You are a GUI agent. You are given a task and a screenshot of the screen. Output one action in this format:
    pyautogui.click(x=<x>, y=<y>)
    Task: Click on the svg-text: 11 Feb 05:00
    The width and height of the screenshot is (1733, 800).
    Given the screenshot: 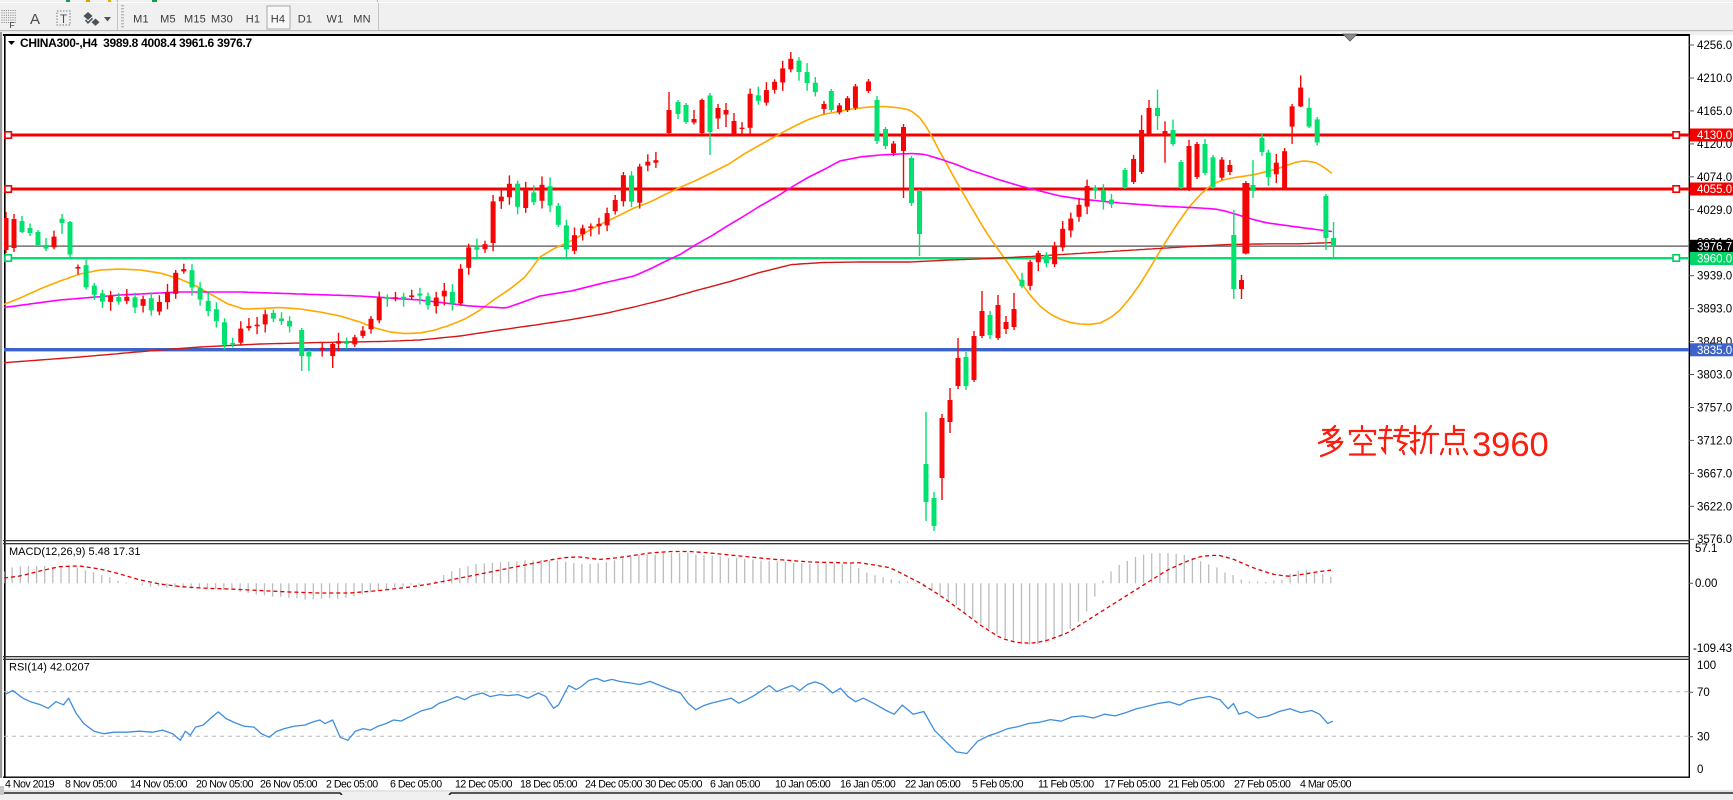 What is the action you would take?
    pyautogui.click(x=1066, y=785)
    